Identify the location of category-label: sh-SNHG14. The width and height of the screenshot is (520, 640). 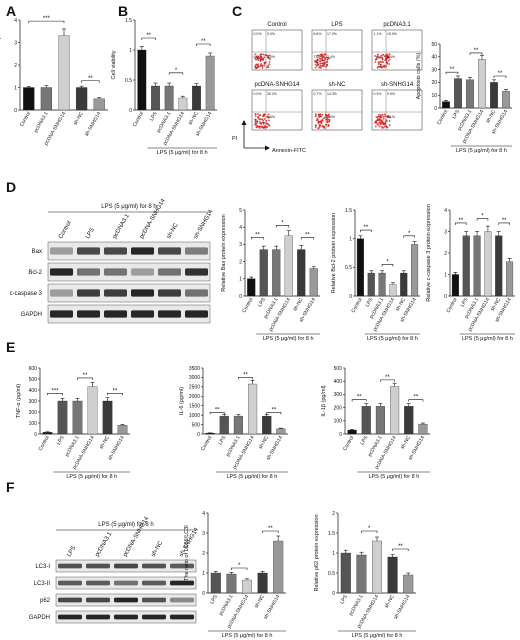
(272, 607).